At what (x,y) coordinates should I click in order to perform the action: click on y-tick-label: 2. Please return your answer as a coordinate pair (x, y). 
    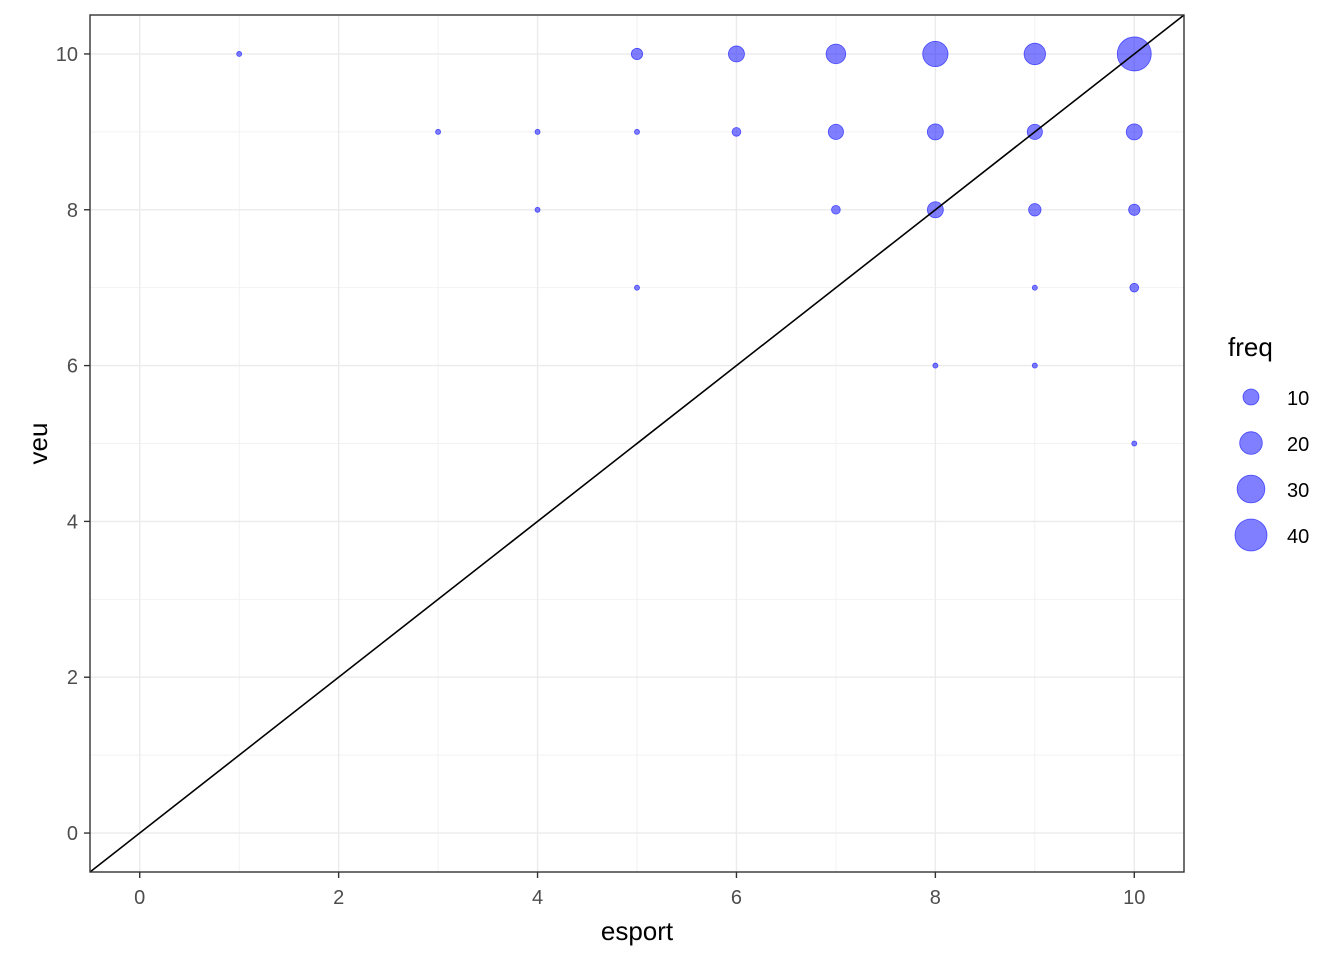
    Looking at the image, I should click on (72, 678).